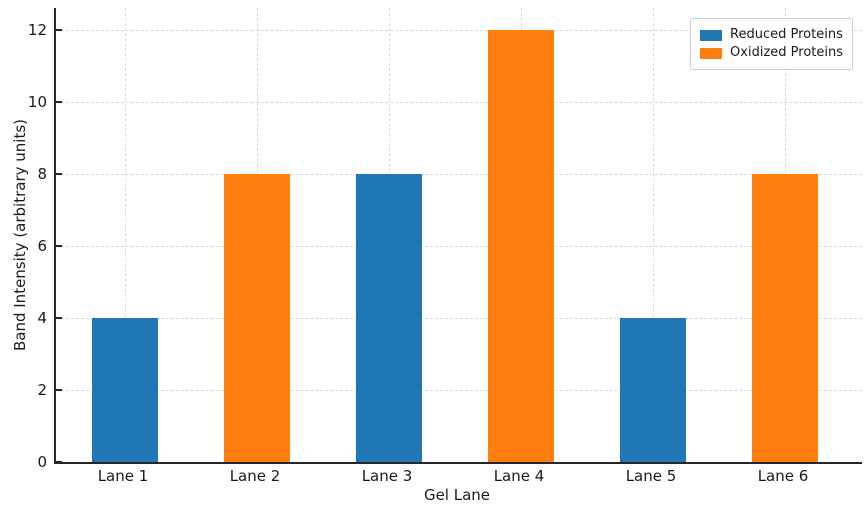 The image size is (865, 509). Describe the element at coordinates (387, 476) in the screenshot. I see `x-tick-label: Lane 3` at that location.